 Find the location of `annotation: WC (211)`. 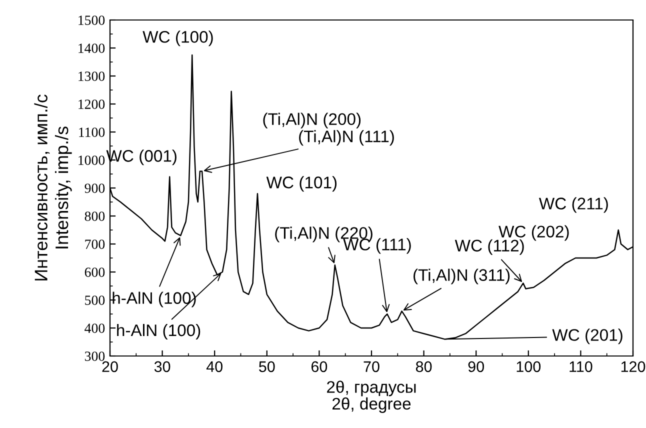

annotation: WC (211) is located at coordinates (573, 205).